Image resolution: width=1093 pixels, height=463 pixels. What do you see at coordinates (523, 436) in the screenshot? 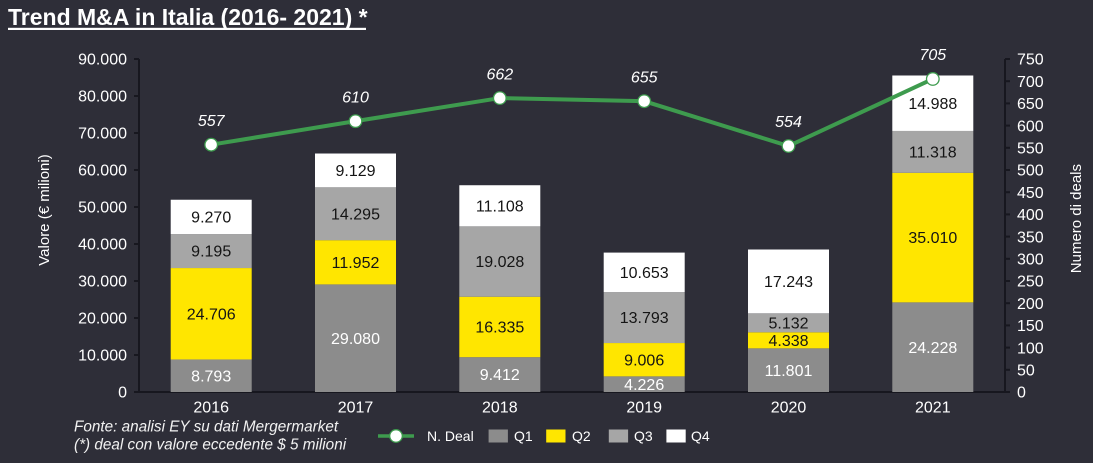
I see `svg-text: Q1` at bounding box center [523, 436].